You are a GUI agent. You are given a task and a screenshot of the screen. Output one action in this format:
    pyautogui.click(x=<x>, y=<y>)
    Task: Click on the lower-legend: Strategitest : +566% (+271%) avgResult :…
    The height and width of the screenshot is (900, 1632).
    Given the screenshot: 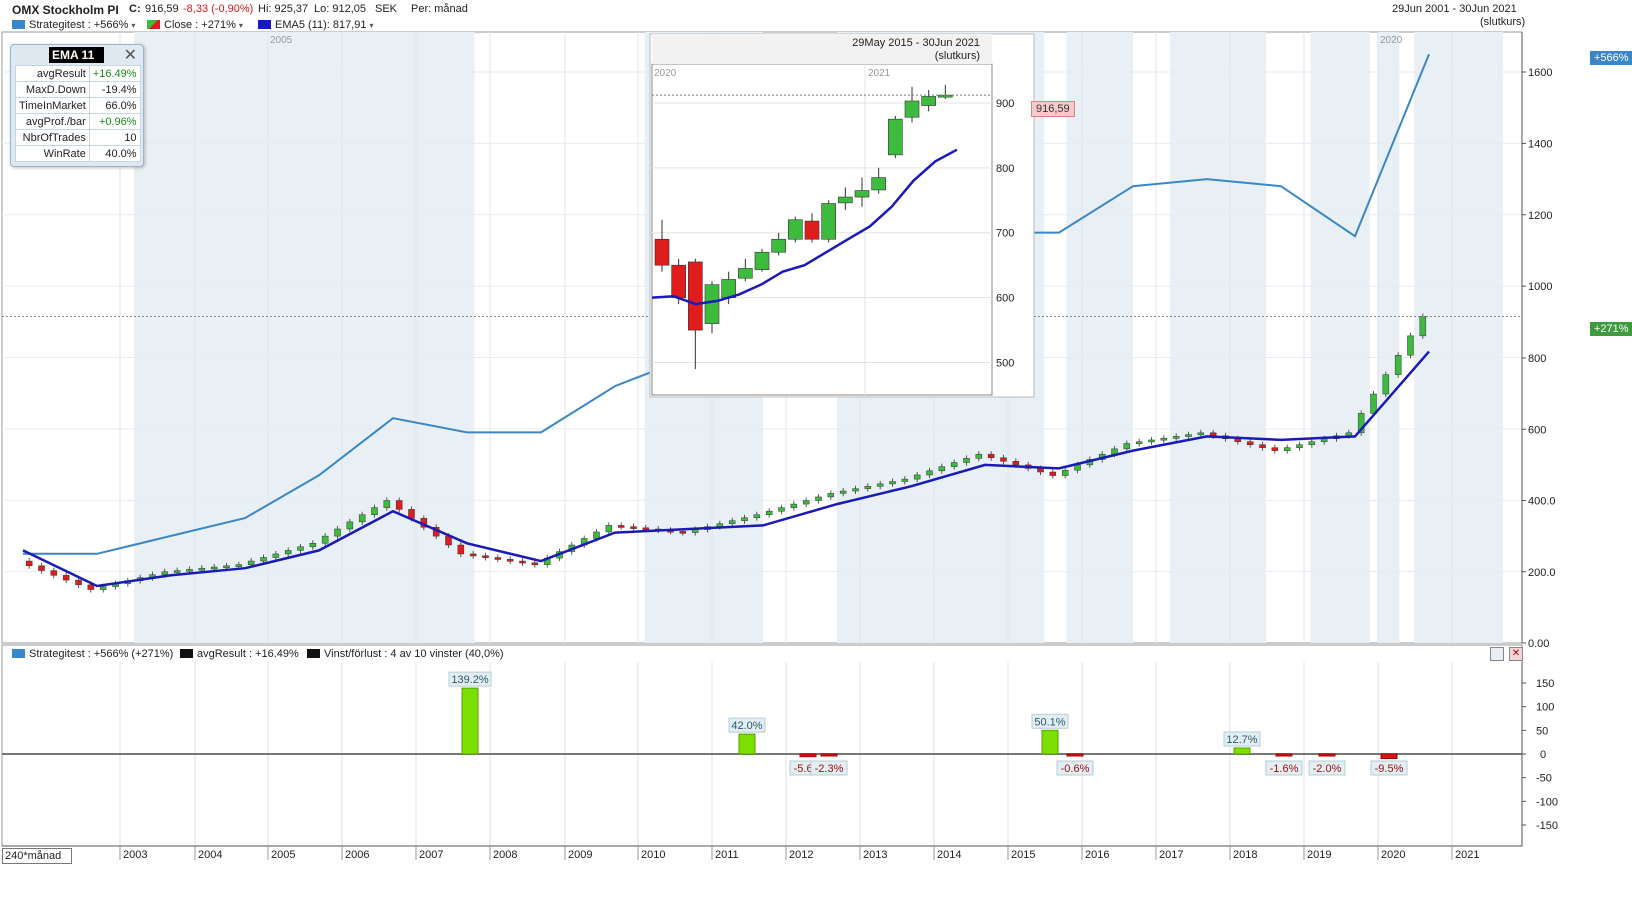 What is the action you would take?
    pyautogui.click(x=816, y=654)
    